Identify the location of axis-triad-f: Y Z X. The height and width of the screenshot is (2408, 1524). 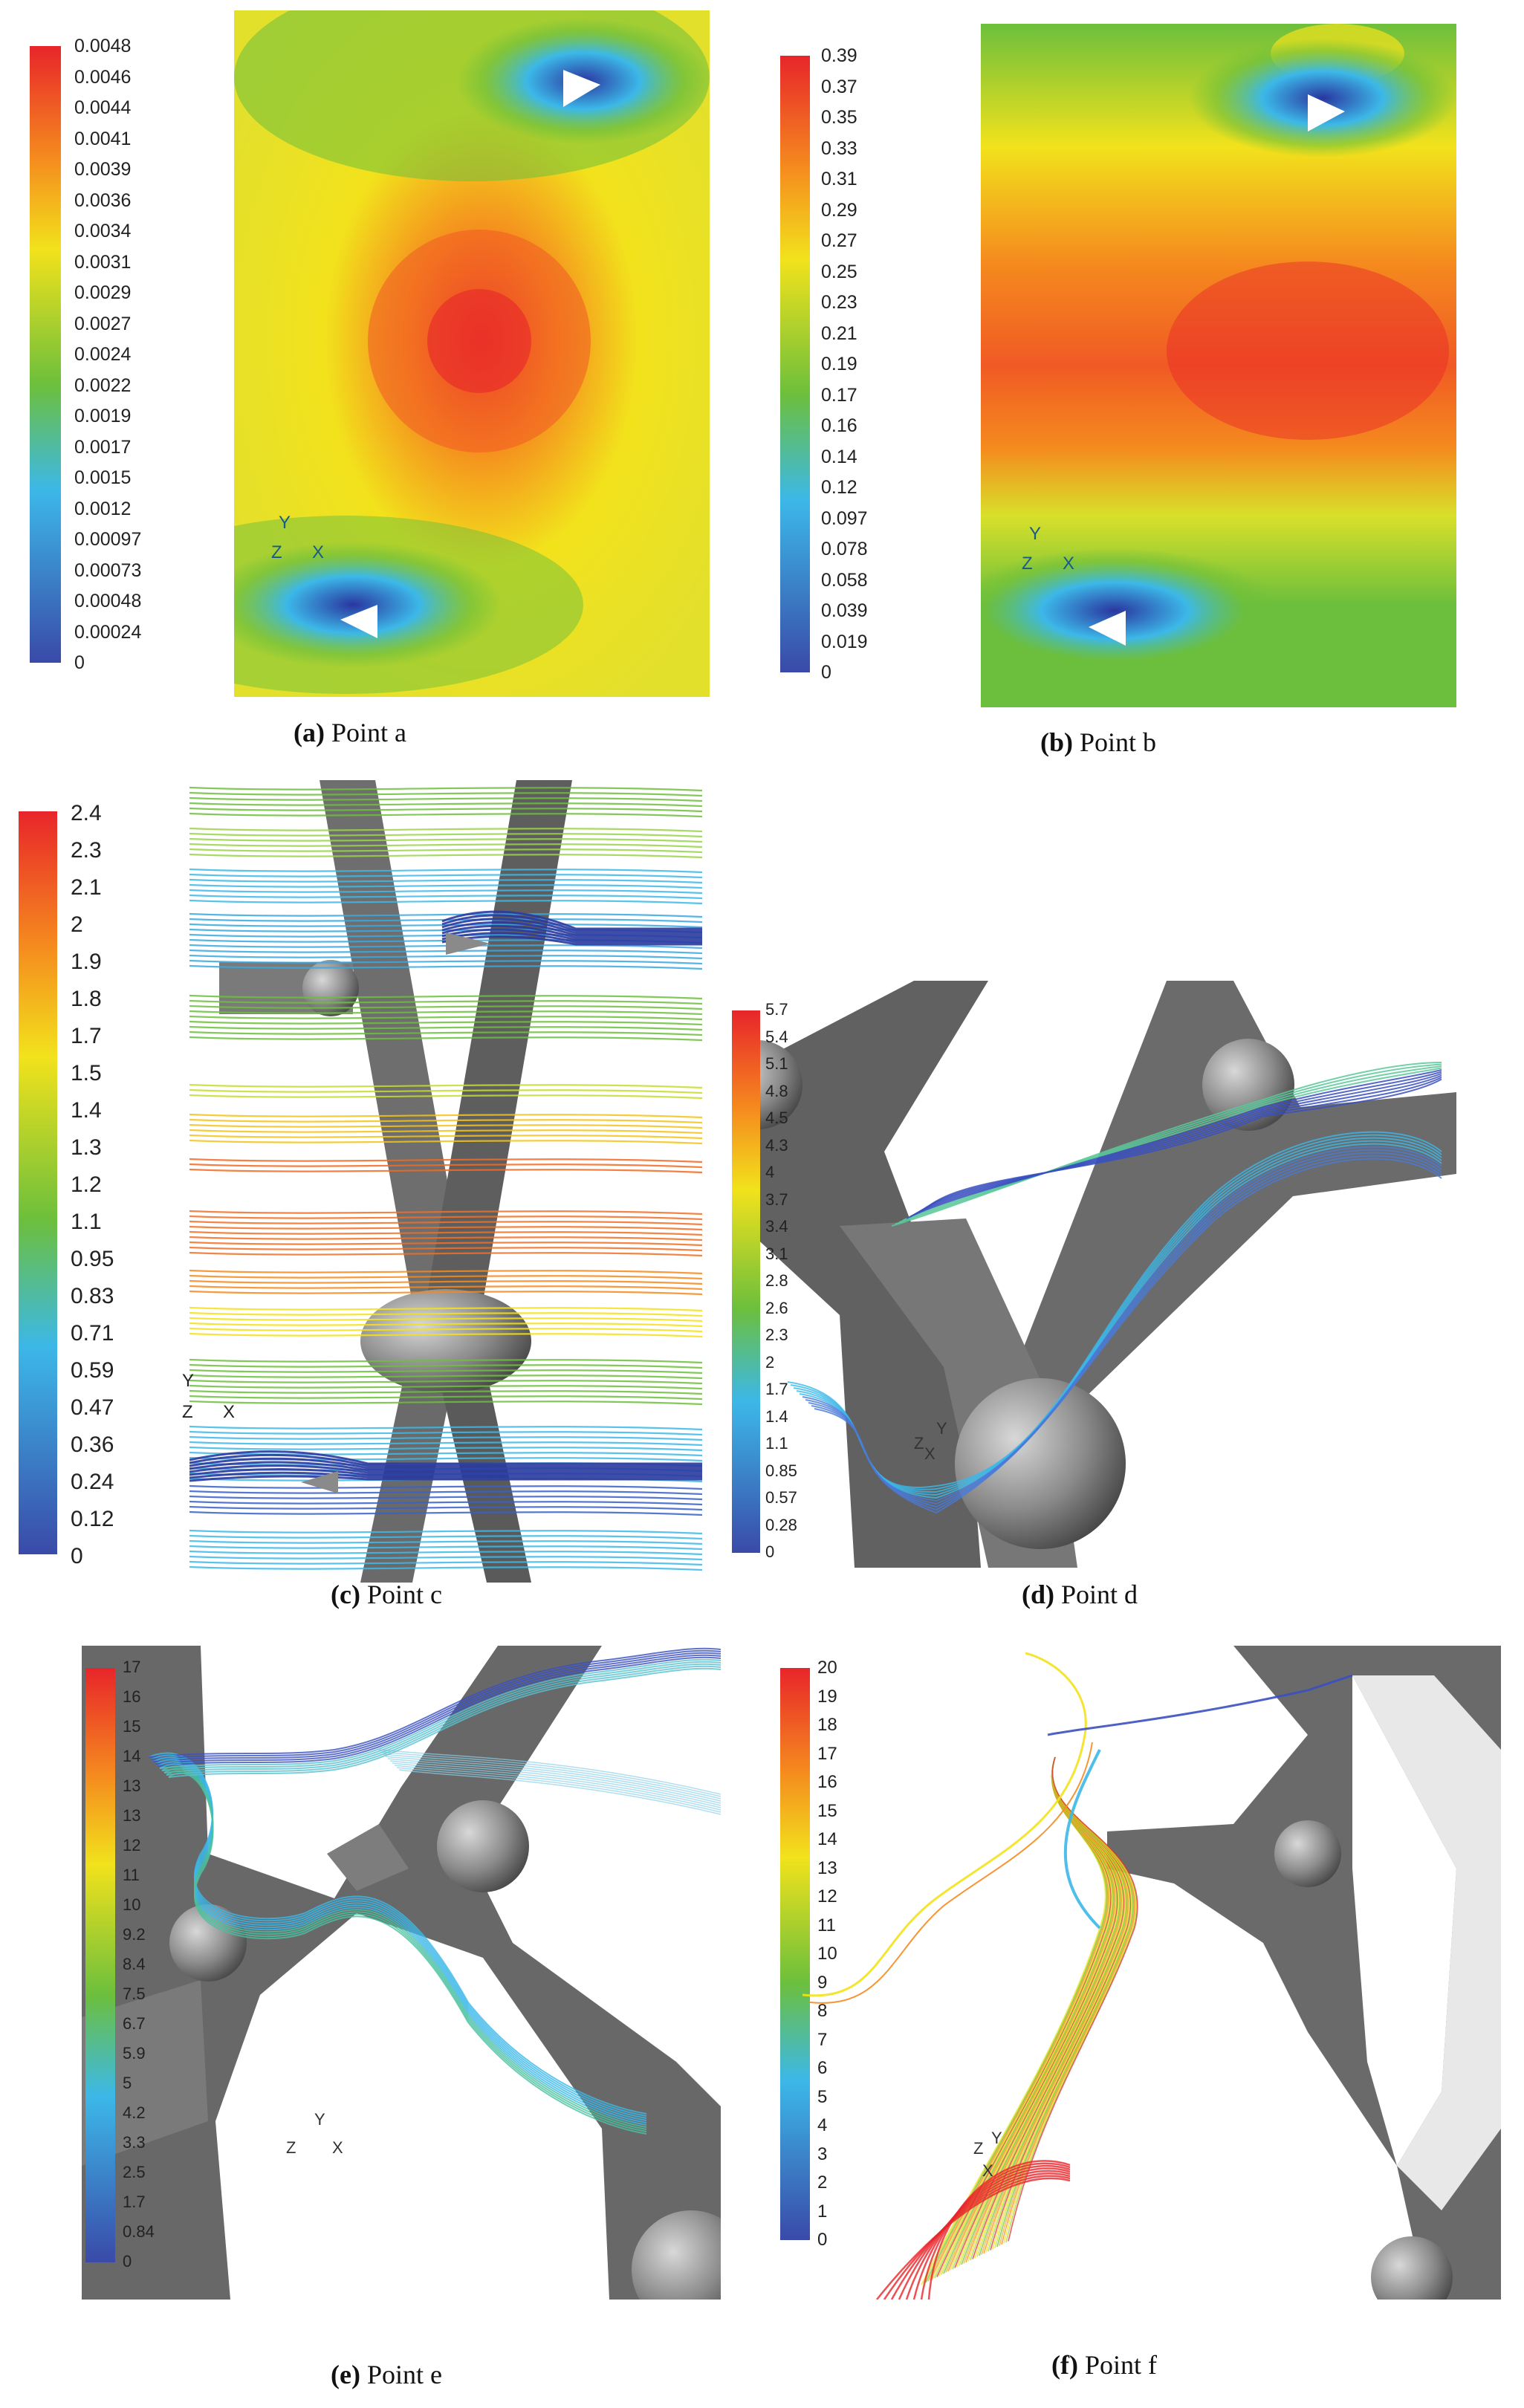
(996, 2155).